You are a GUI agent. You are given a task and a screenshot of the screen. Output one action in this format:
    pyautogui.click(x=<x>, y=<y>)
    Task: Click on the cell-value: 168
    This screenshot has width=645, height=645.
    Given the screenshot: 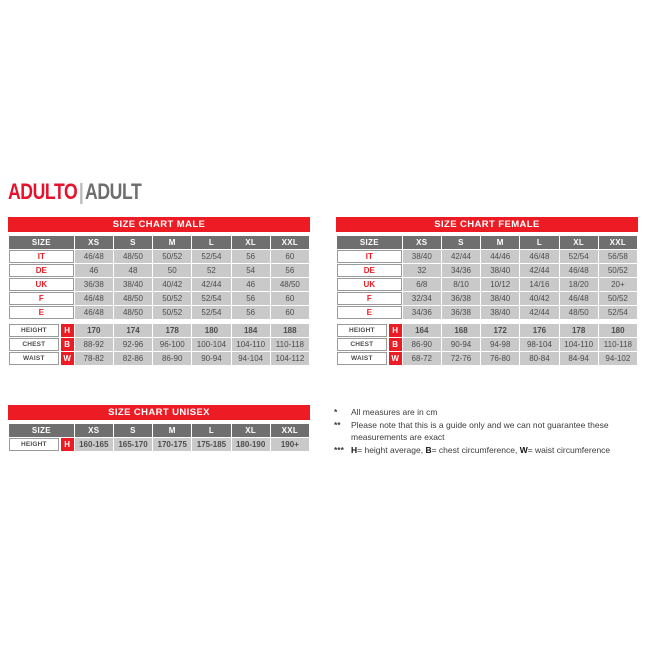 What is the action you would take?
    pyautogui.click(x=461, y=330)
    